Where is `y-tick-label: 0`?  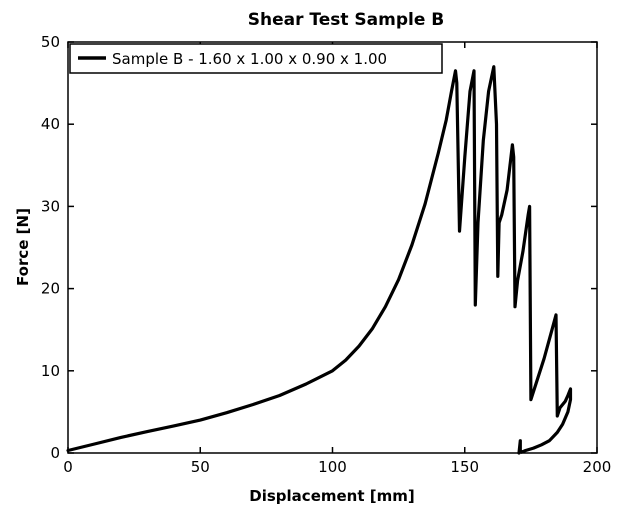 y-tick-label: 0 is located at coordinates (55, 453).